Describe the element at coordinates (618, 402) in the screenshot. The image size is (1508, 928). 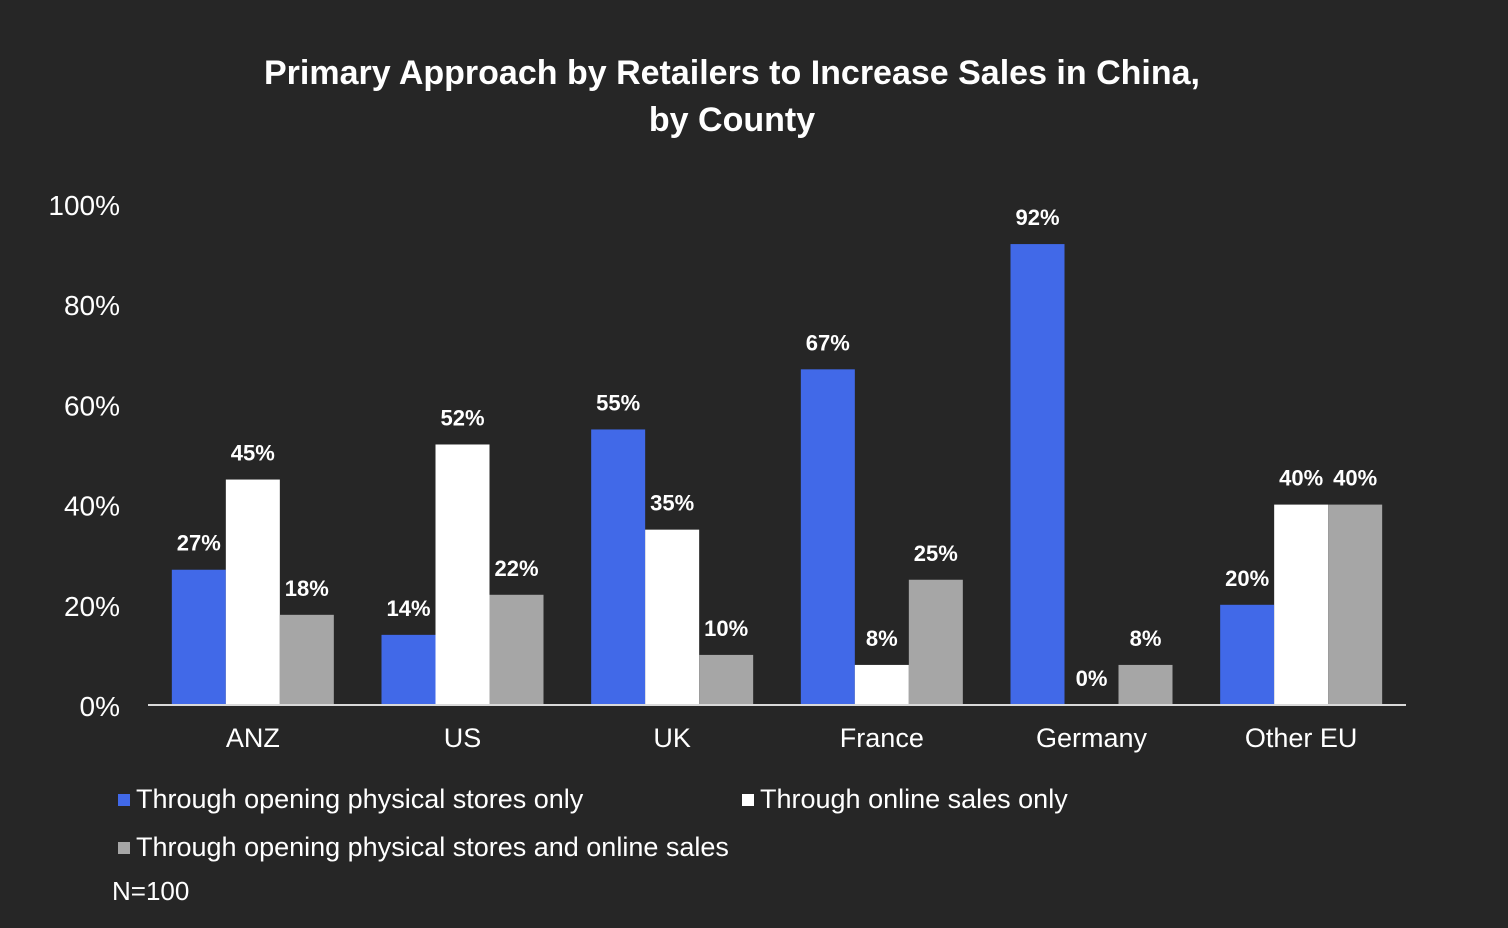
I see `data-label: 55%` at that location.